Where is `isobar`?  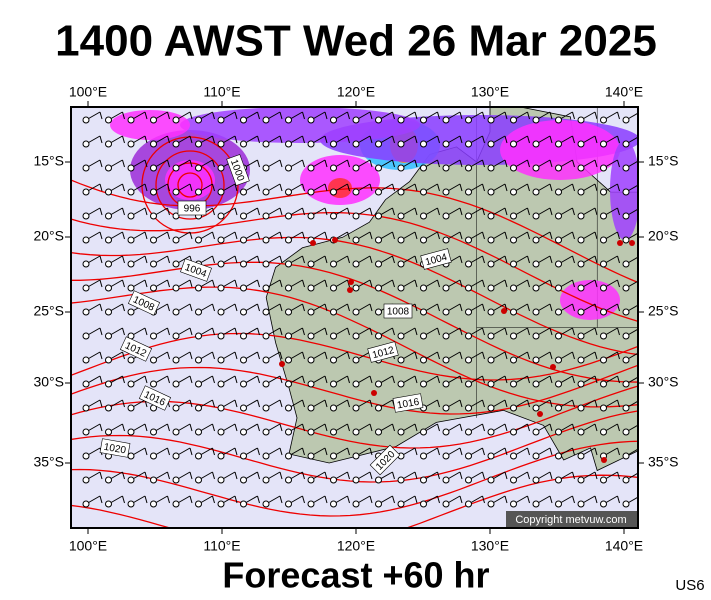
isobar is located at coordinates (354, 356).